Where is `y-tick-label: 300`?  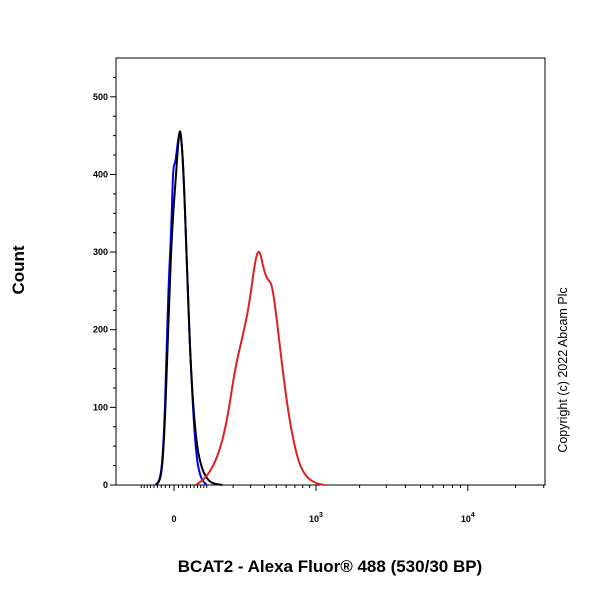 y-tick-label: 300 is located at coordinates (100, 252).